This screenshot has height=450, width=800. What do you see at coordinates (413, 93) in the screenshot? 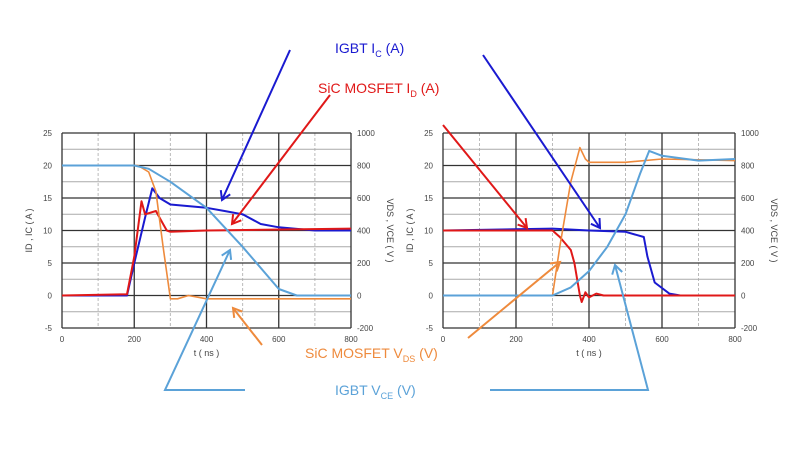
I see `label-sic-id-sub: D` at bounding box center [413, 93].